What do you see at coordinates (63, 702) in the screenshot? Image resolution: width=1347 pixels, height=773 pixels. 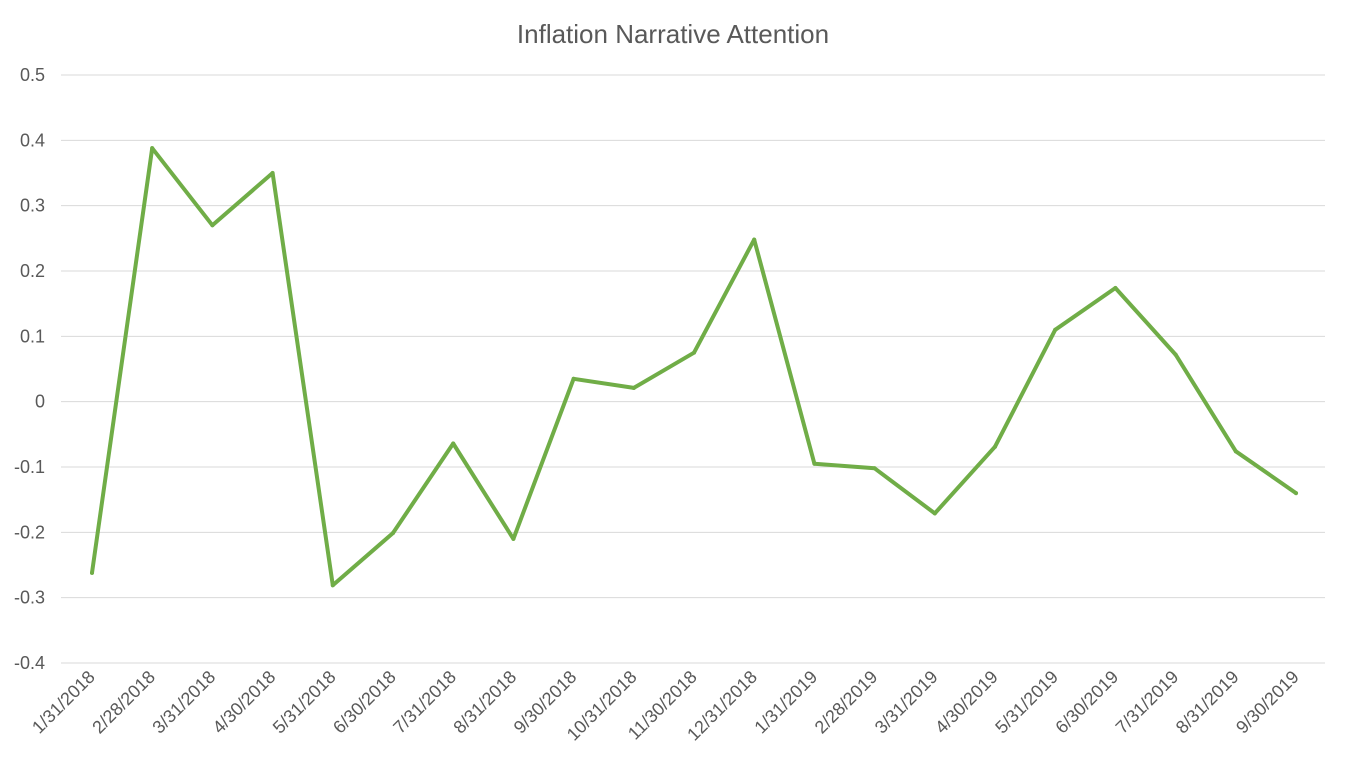 I see `x-tick-label: 1/31/2018` at bounding box center [63, 702].